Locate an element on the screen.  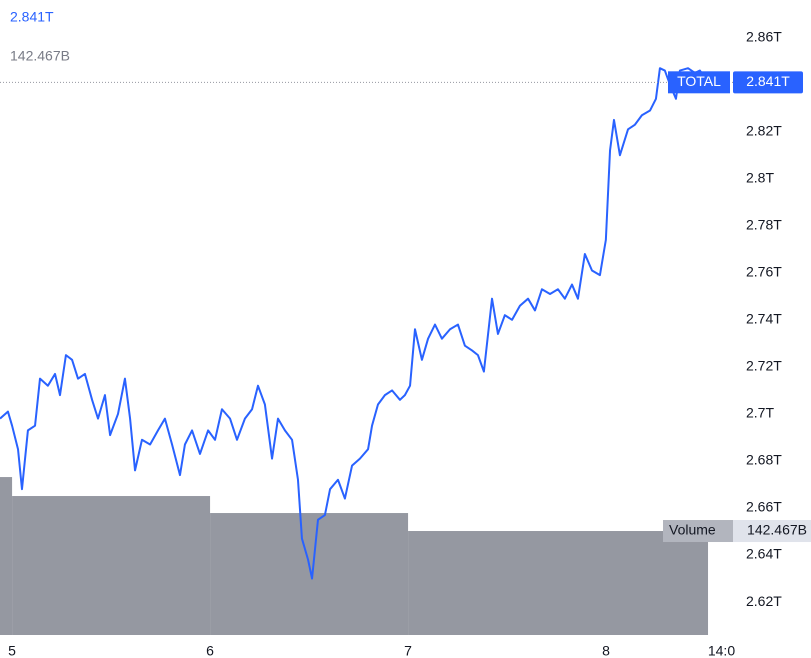
y-tick-label: 2.76T is located at coordinates (764, 272).